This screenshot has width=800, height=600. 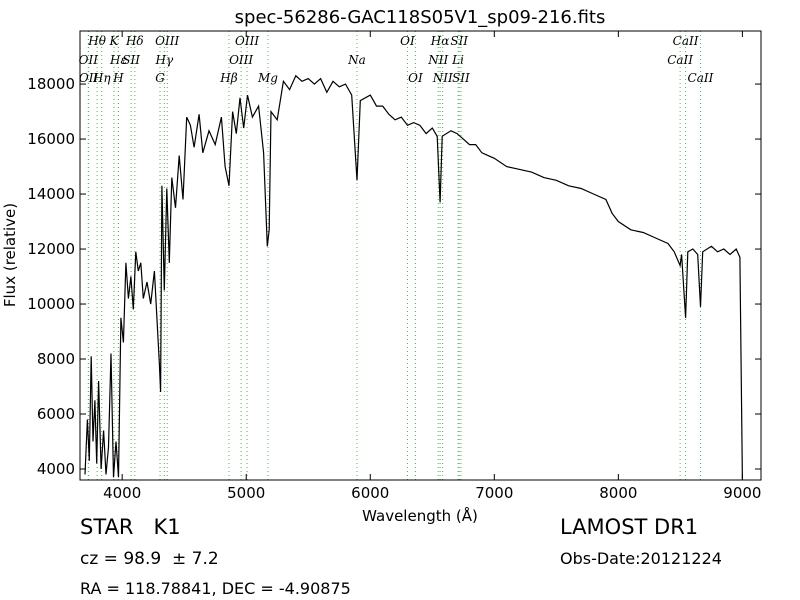 I want to click on y-tick-label: 6000, so click(x=56, y=414).